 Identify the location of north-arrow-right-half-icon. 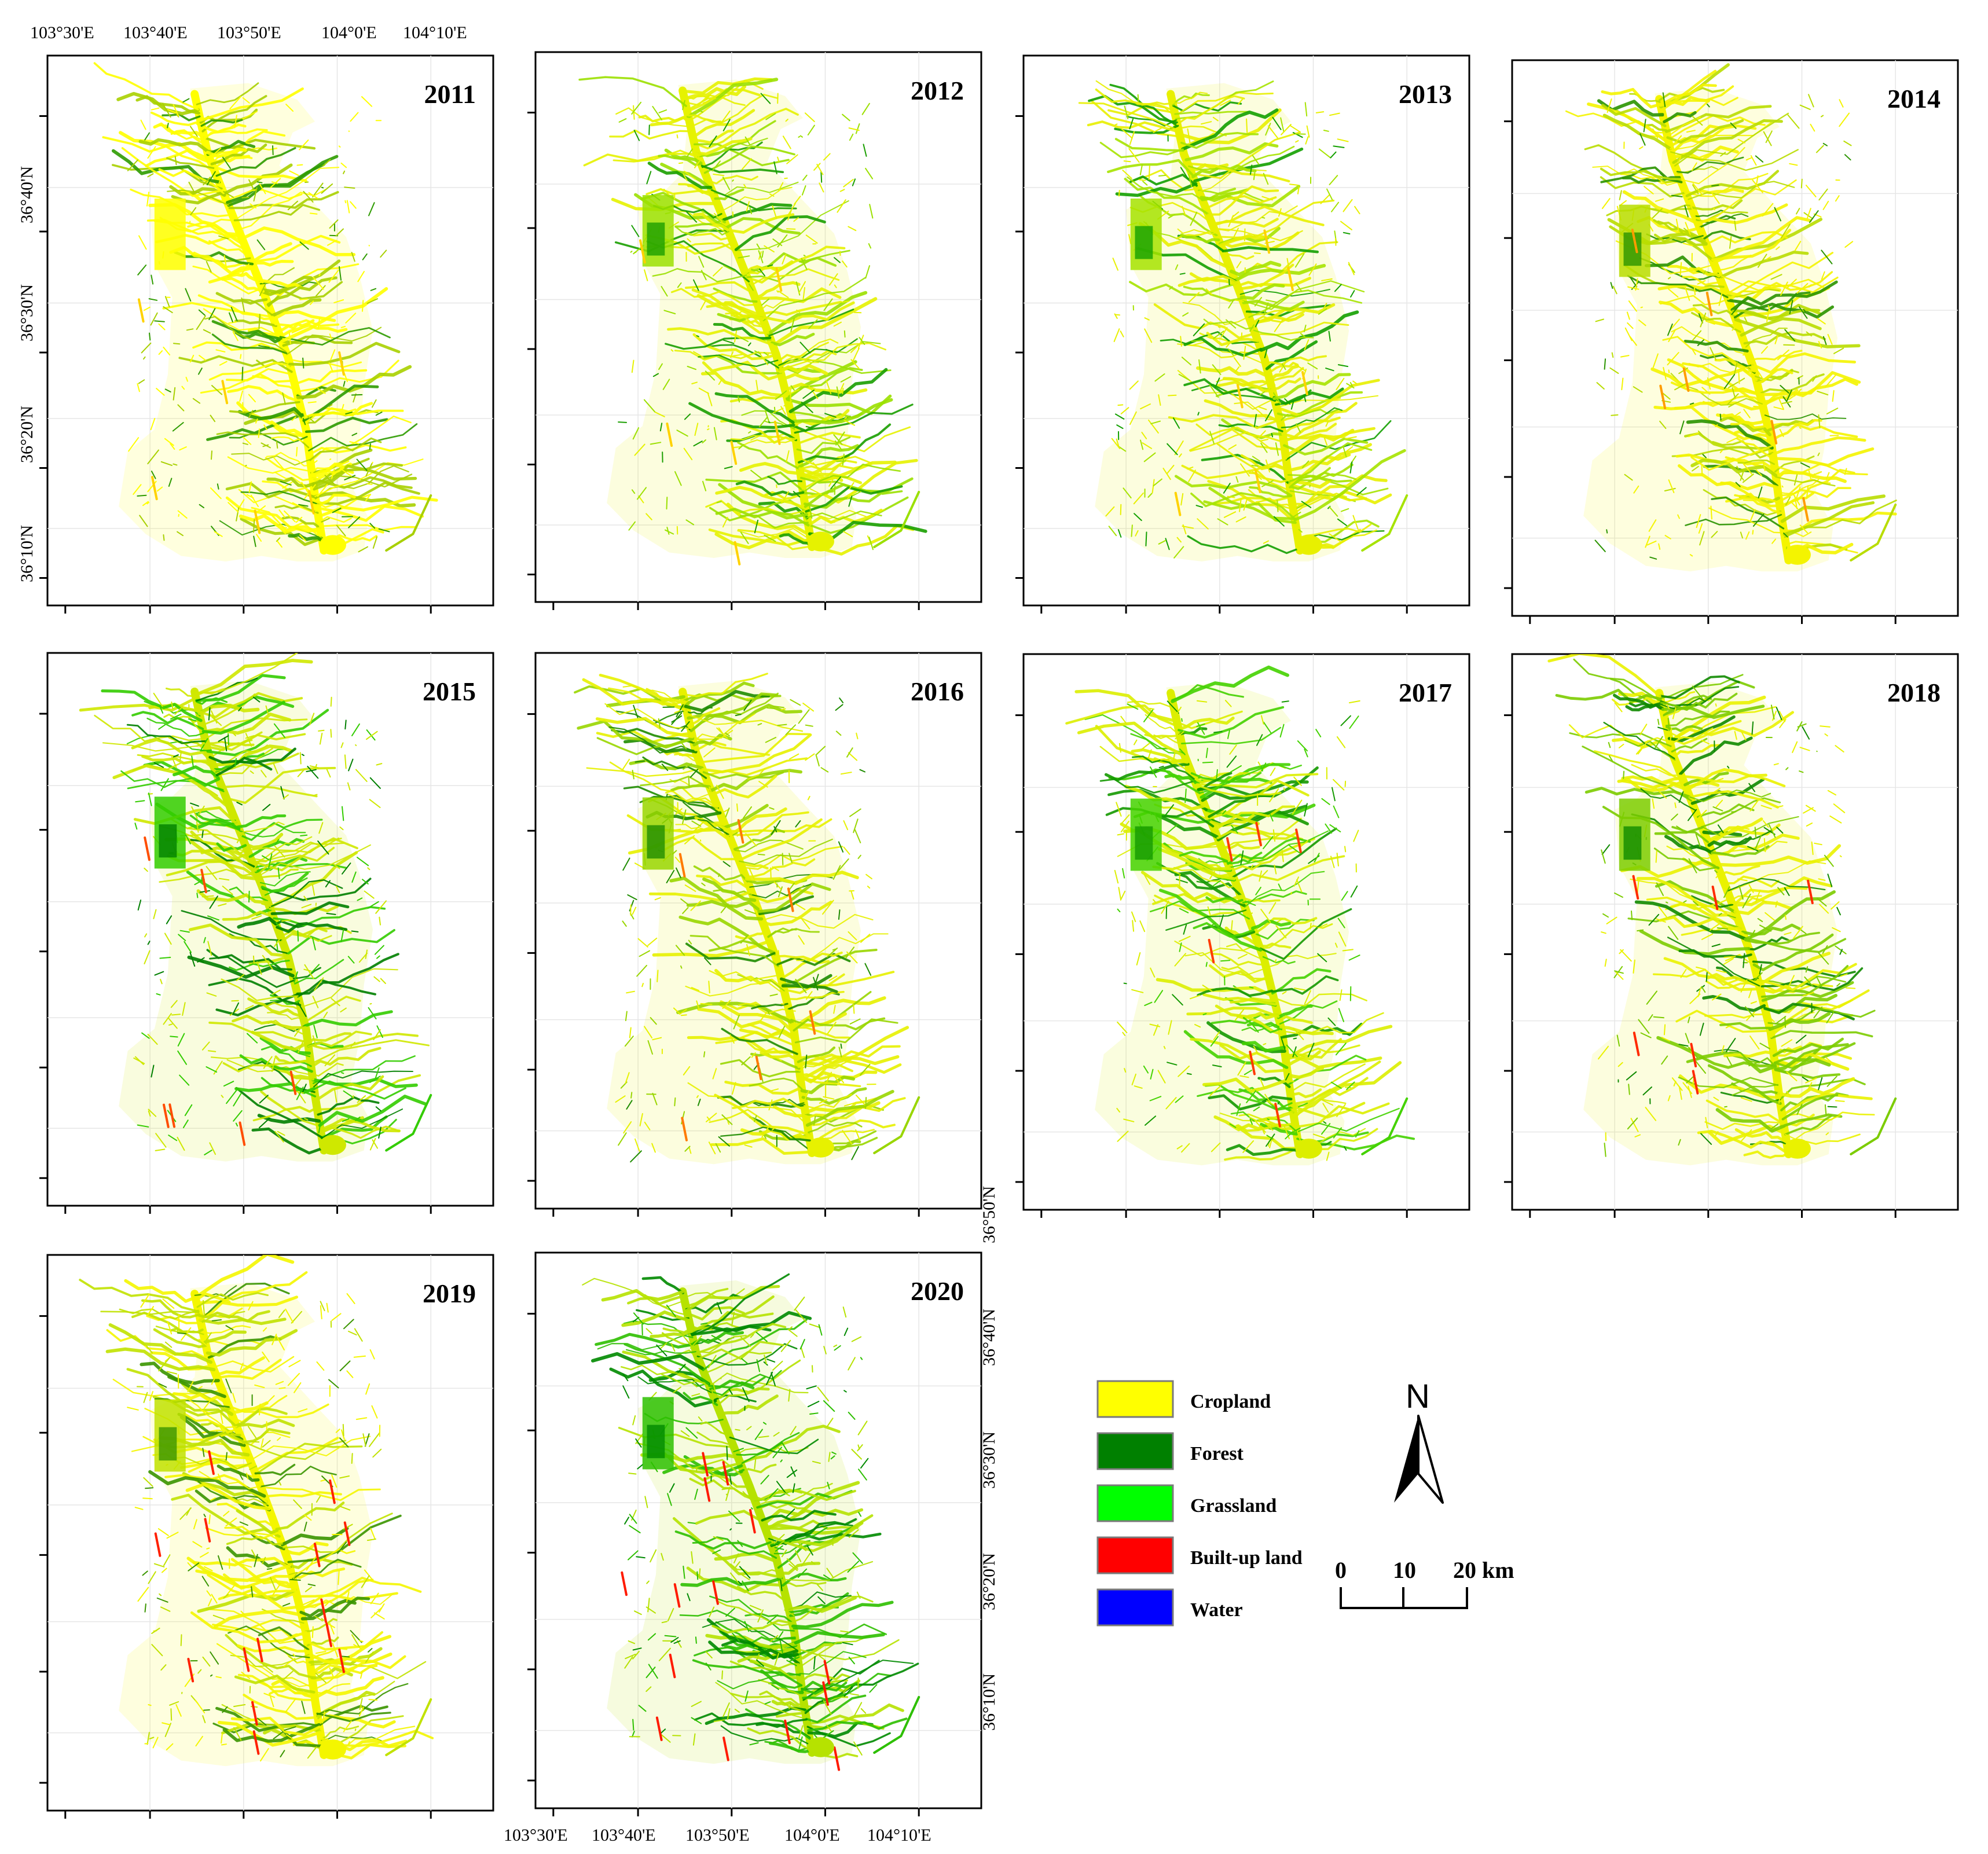
(1430, 1459).